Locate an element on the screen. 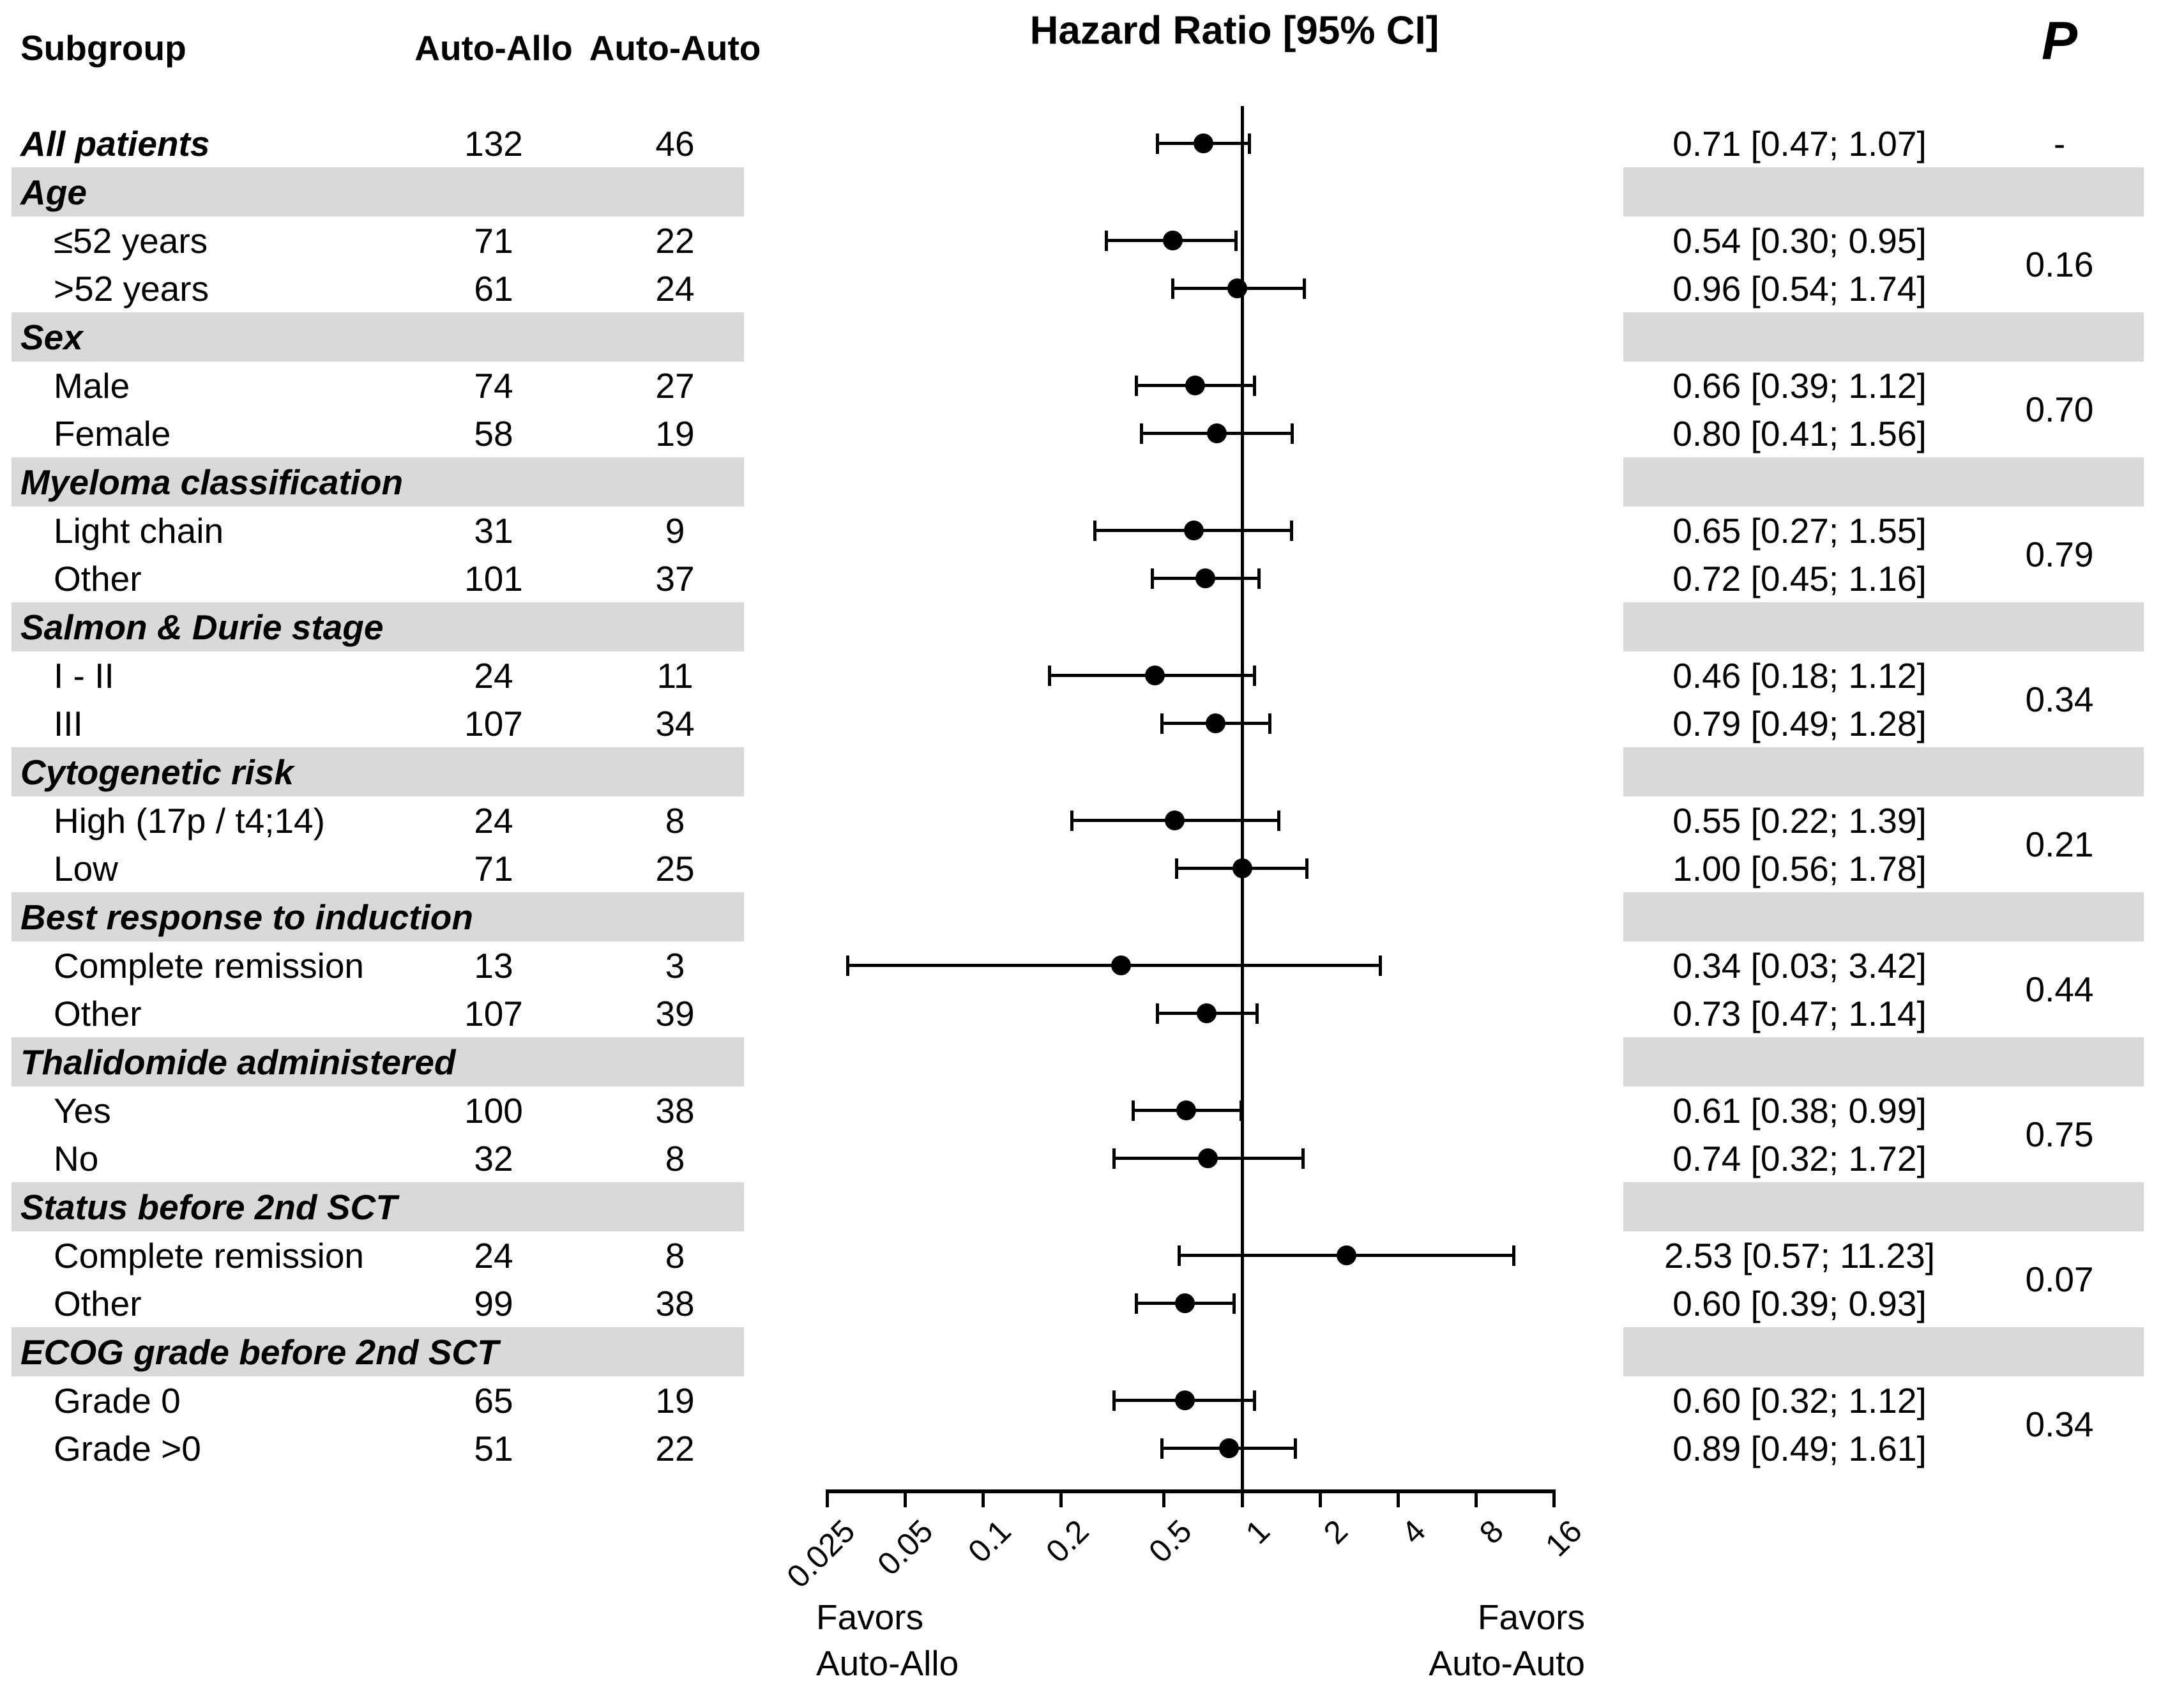  auto-allo-count: 61 is located at coordinates (493, 288).